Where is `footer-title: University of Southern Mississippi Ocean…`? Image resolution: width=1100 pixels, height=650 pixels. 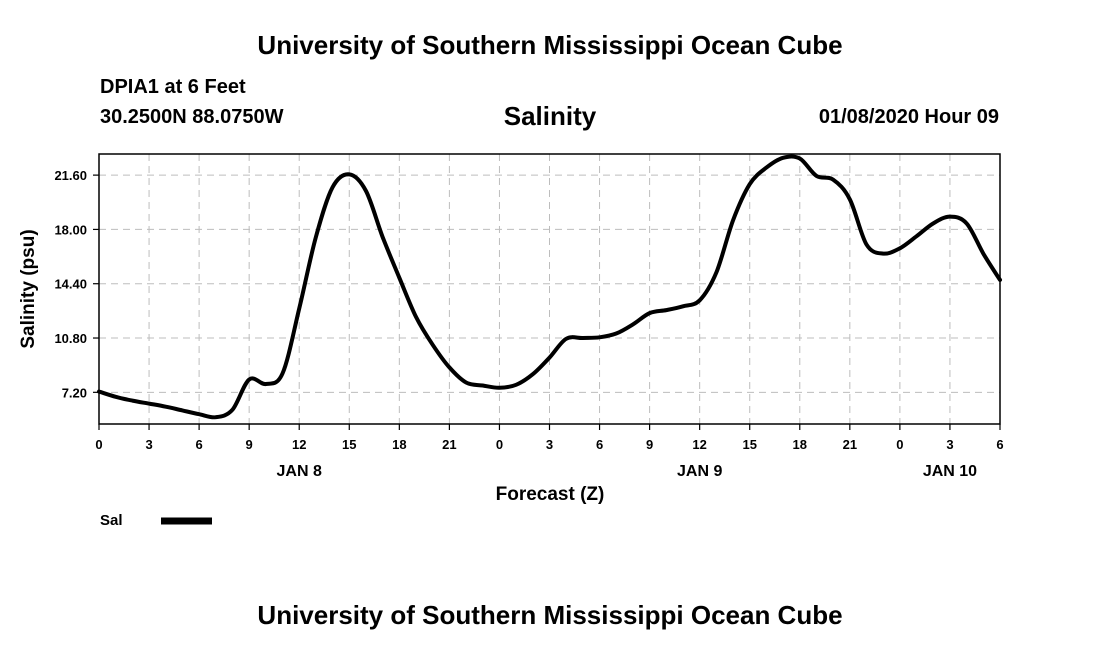
footer-title: University of Southern Mississippi Ocean… is located at coordinates (550, 615).